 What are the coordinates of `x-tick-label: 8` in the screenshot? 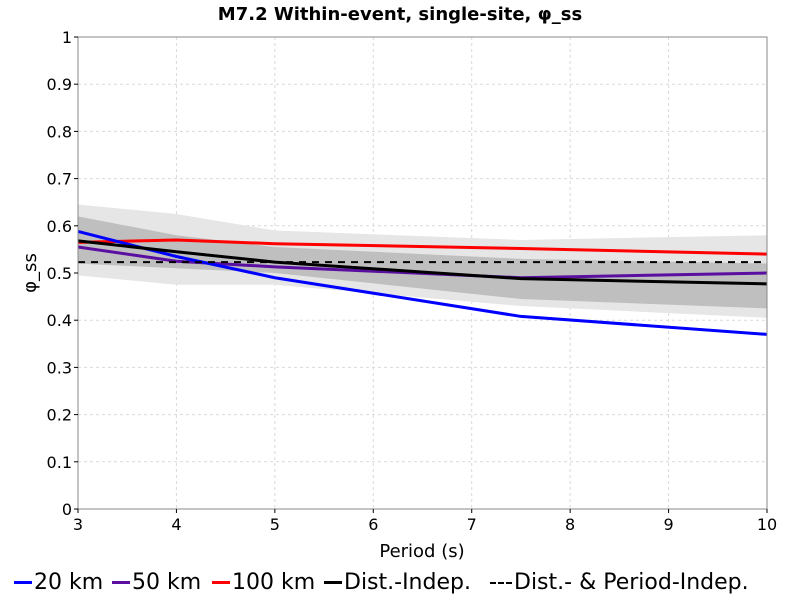 It's located at (570, 524).